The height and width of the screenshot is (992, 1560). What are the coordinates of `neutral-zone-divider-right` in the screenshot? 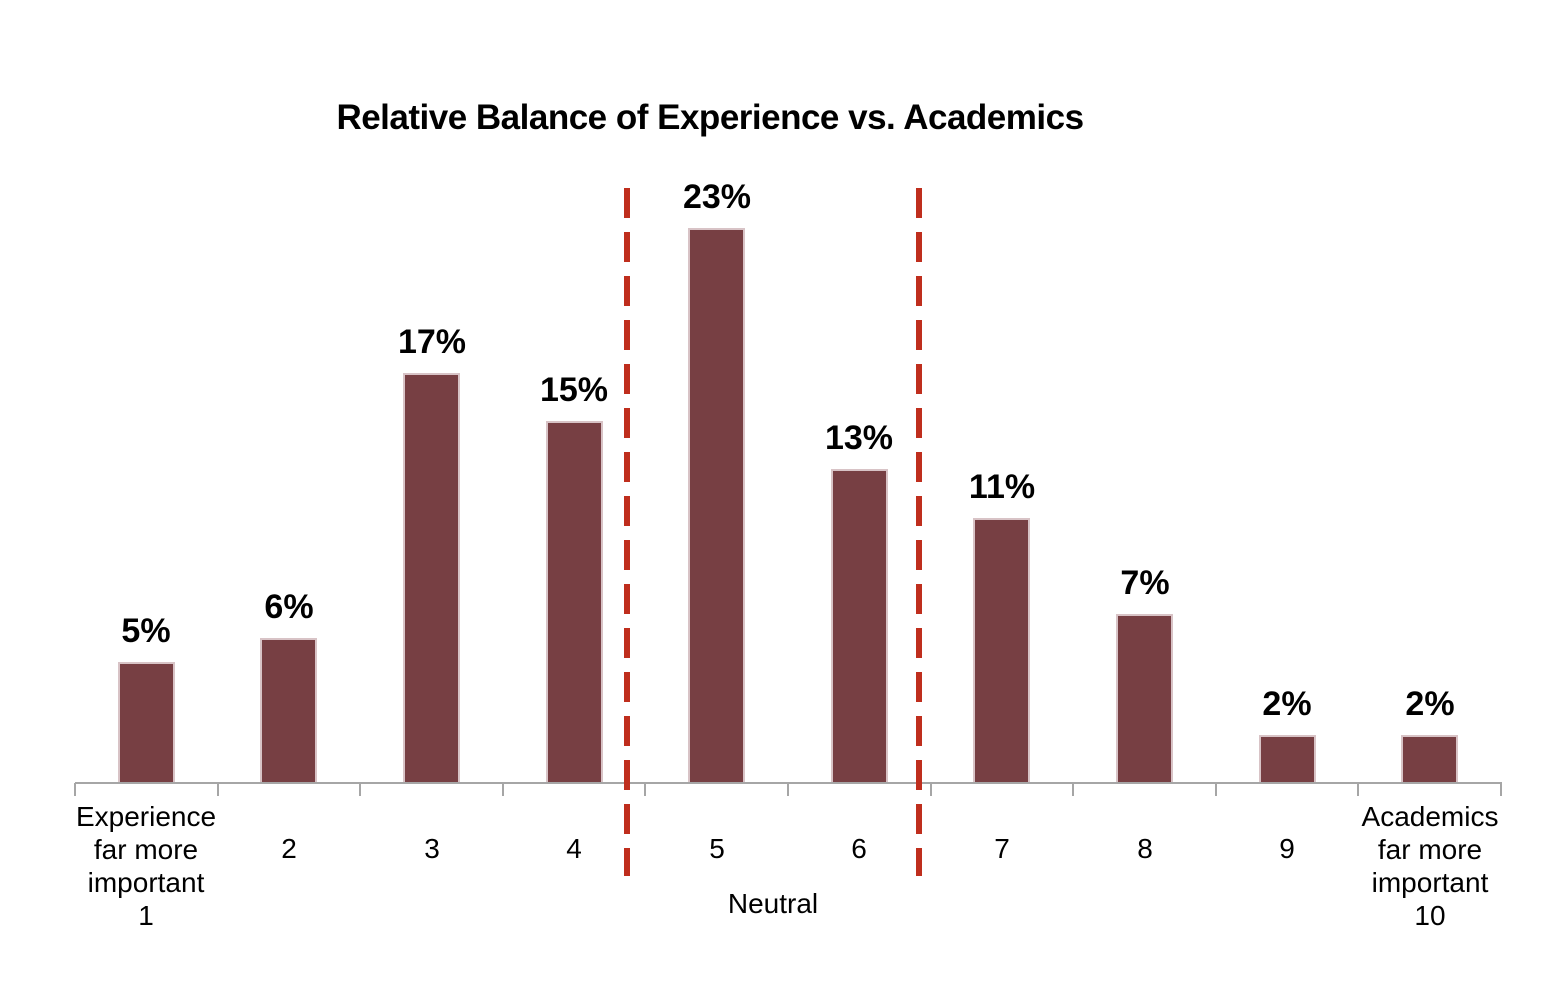 It's located at (919, 532).